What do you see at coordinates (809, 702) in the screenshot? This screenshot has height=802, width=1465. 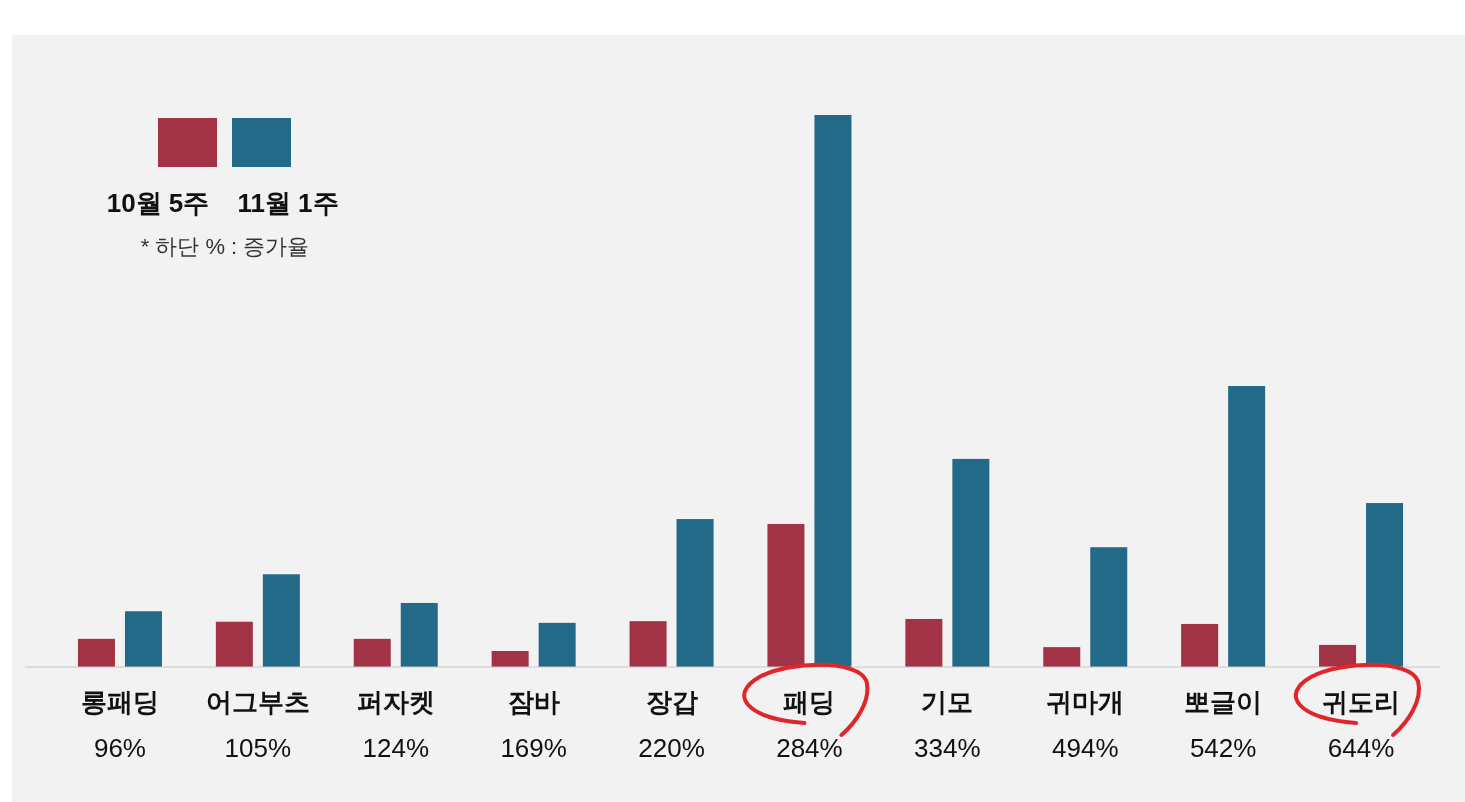 I see `x-tick-label: 패딩` at bounding box center [809, 702].